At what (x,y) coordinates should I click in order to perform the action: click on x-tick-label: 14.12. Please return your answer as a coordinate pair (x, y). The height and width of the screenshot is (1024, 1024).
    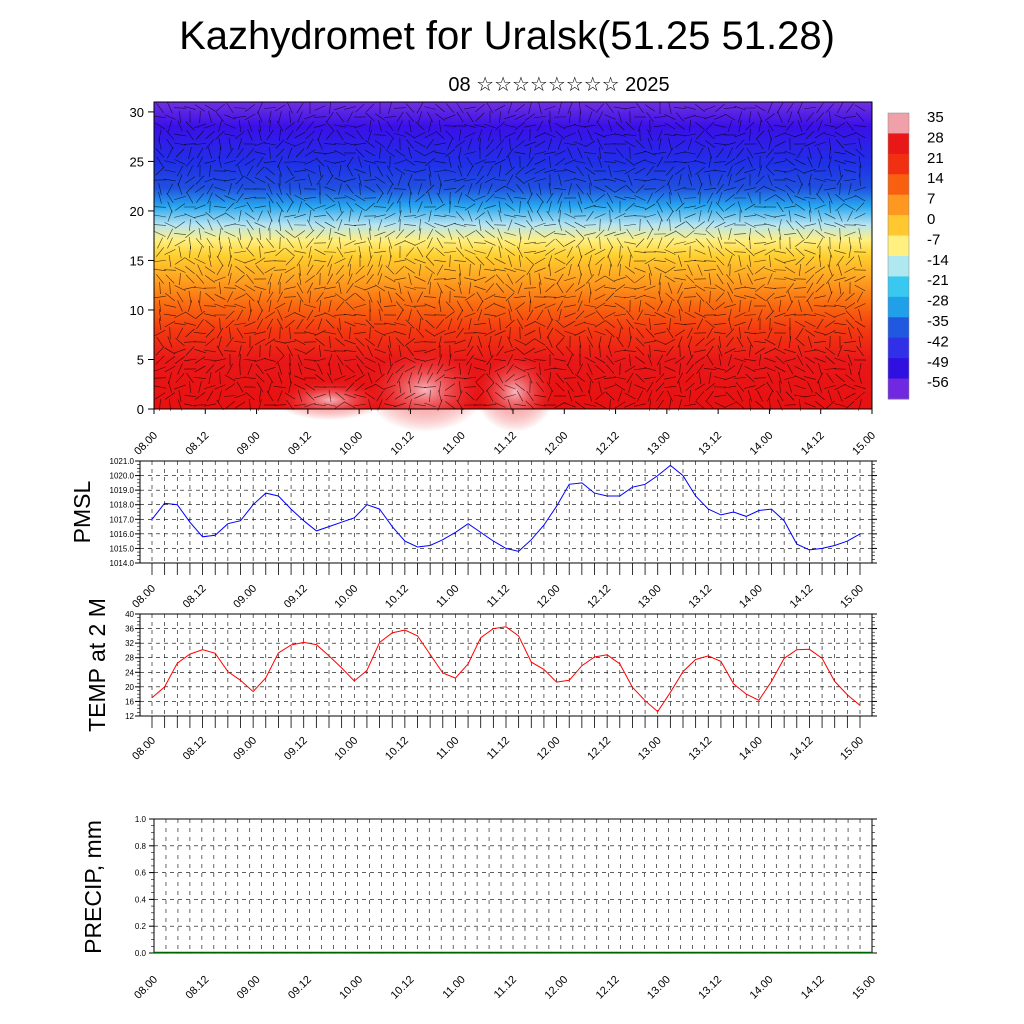
    Looking at the image, I should click on (813, 988).